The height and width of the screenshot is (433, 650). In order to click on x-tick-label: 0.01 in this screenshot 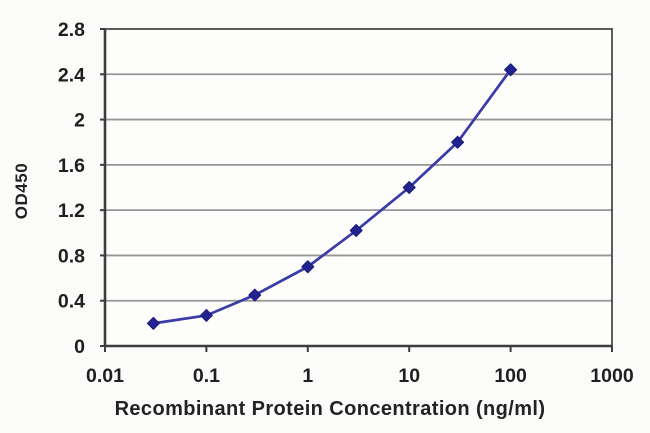, I will do `click(105, 376)`.